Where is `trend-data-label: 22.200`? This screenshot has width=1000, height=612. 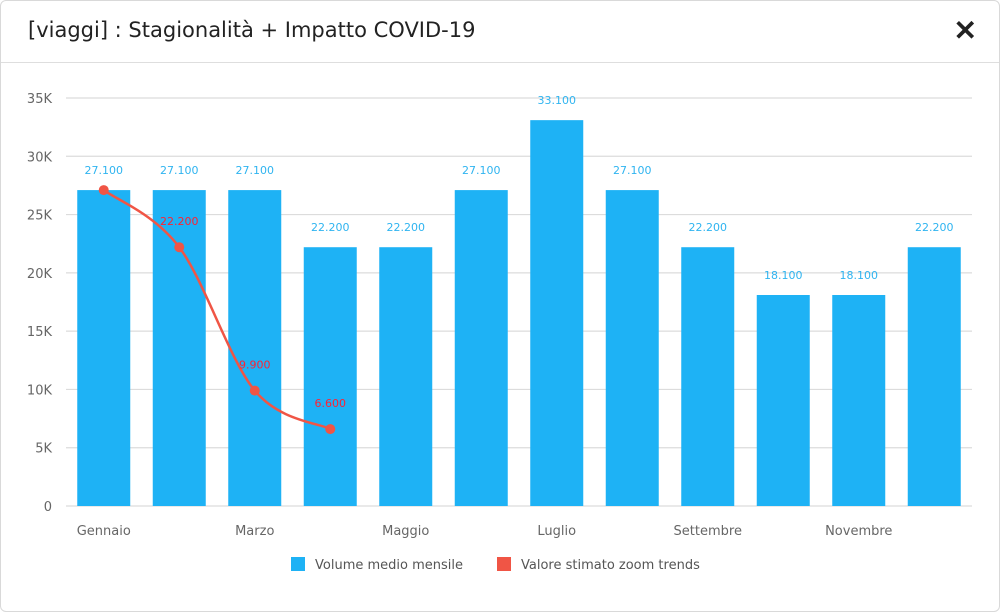 trend-data-label: 22.200 is located at coordinates (179, 221).